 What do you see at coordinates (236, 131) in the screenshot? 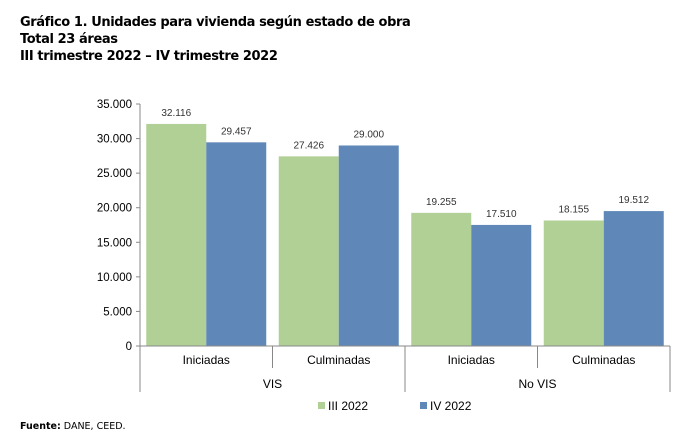
I see `data-label: 29.457` at bounding box center [236, 131].